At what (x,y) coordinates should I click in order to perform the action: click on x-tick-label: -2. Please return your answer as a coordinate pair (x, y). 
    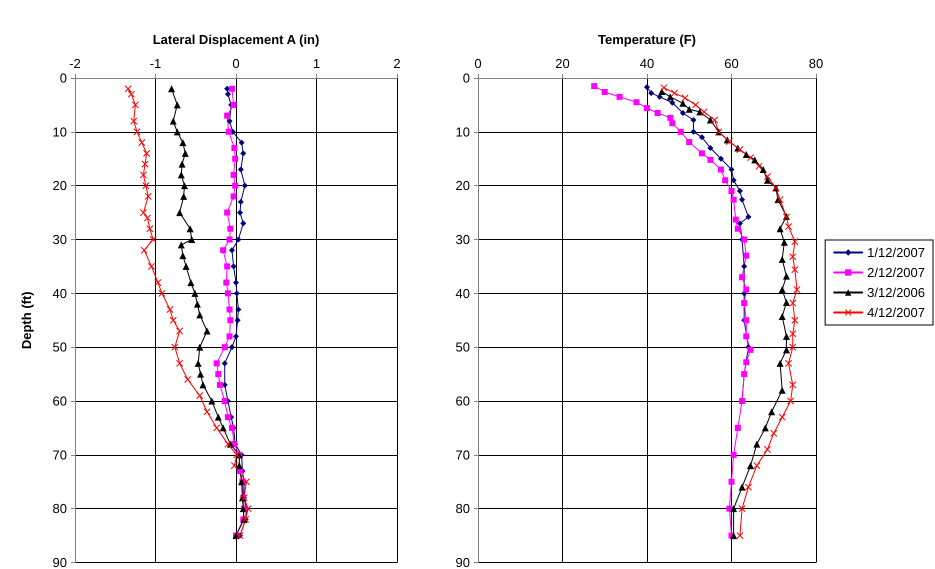
    Looking at the image, I should click on (75, 63).